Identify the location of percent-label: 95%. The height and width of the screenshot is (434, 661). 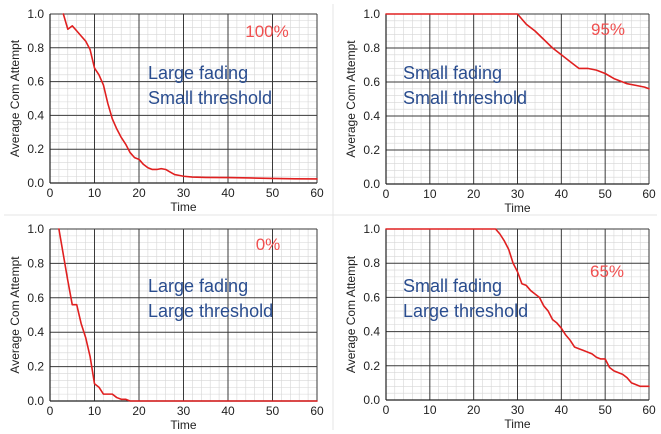
(608, 29).